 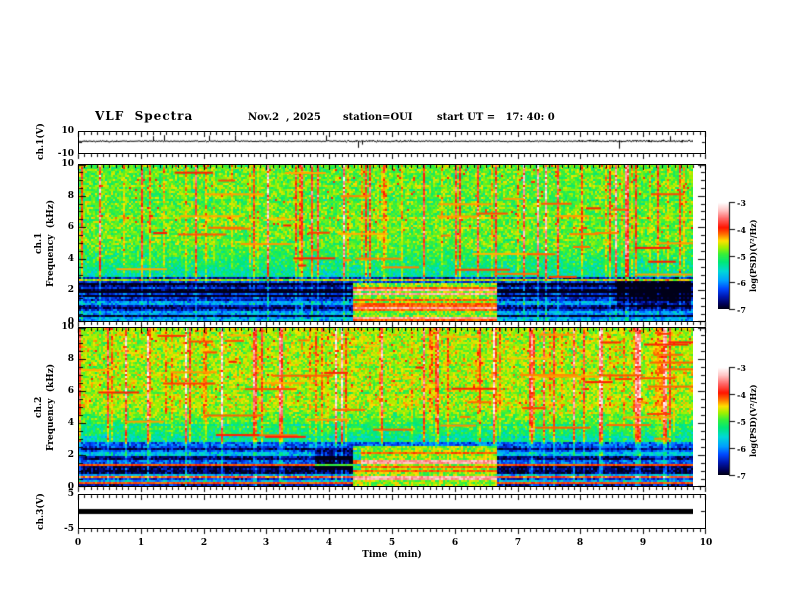 I want to click on date-label: Nov.2 , 2025, so click(x=284, y=117).